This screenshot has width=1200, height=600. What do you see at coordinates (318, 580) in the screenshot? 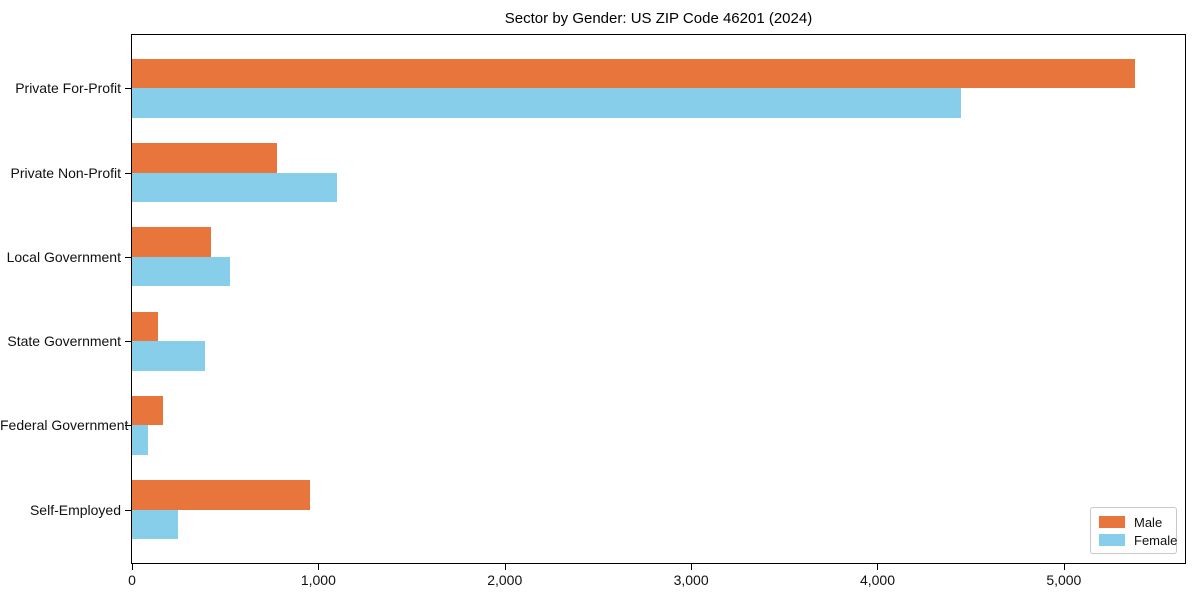
I see `x-axis-tick-label: 1,000` at bounding box center [318, 580].